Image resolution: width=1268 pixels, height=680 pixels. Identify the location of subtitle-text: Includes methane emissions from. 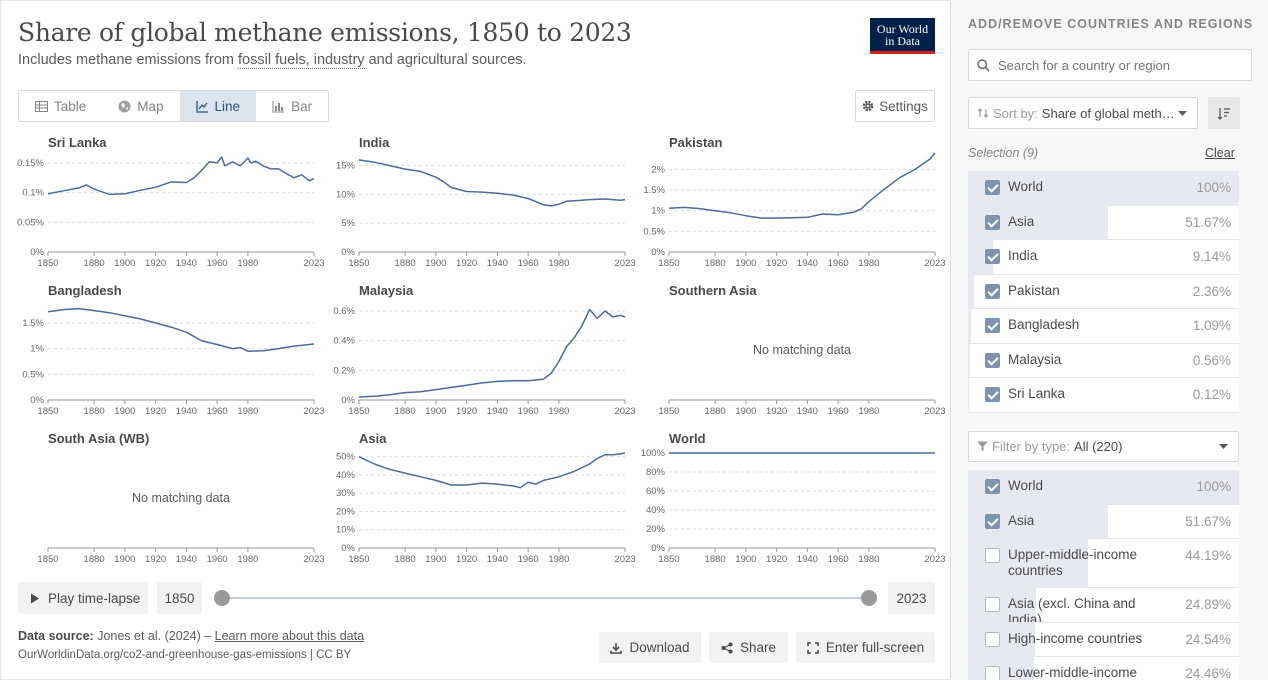
(128, 60).